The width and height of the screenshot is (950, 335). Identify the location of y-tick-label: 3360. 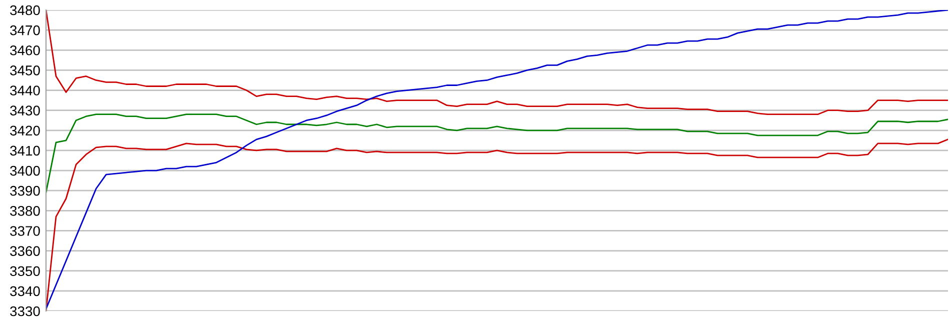
(25, 251).